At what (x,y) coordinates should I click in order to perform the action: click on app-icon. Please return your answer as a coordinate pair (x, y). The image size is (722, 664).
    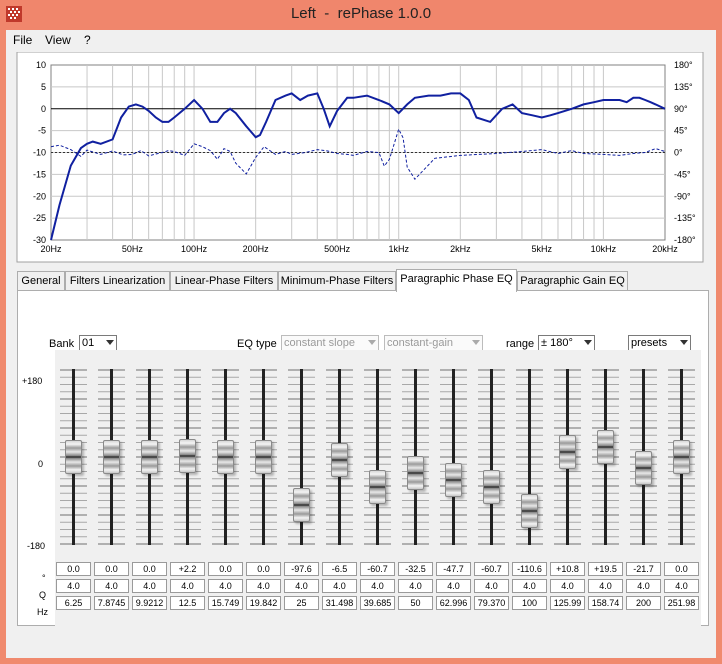
    Looking at the image, I should click on (14, 14).